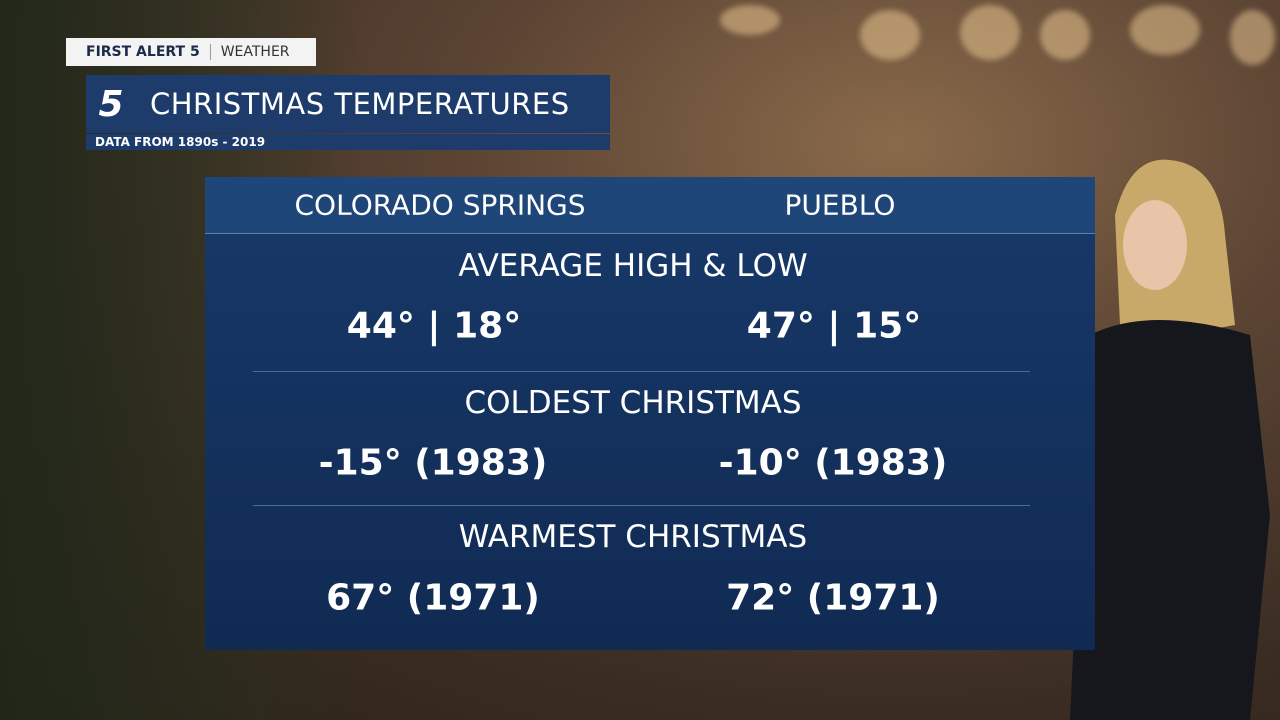 The width and height of the screenshot is (1280, 720). Describe the element at coordinates (633, 537) in the screenshot. I see `section-label: WARMEST CHRISTMAS` at that location.